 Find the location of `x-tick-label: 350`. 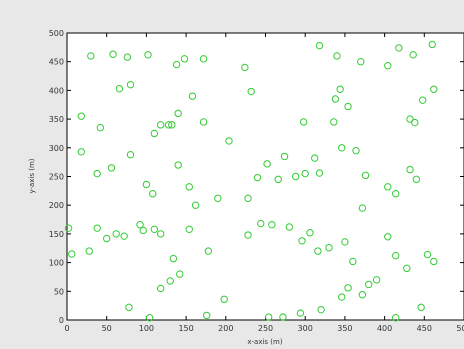

x-tick-label: 350 is located at coordinates (344, 328).